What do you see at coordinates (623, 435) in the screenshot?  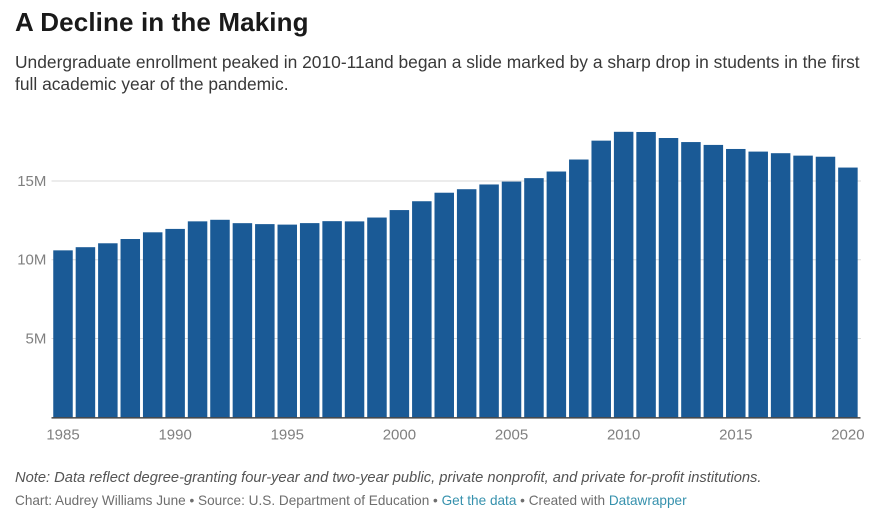 I see `svg-text: 2010` at bounding box center [623, 435].